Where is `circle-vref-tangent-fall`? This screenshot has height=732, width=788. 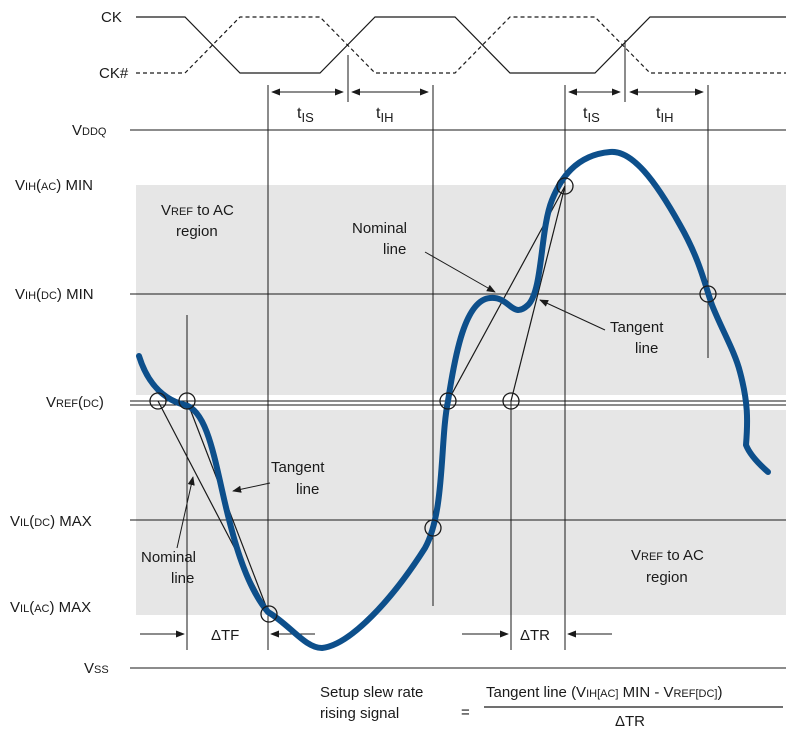 circle-vref-tangent-fall is located at coordinates (187, 401).